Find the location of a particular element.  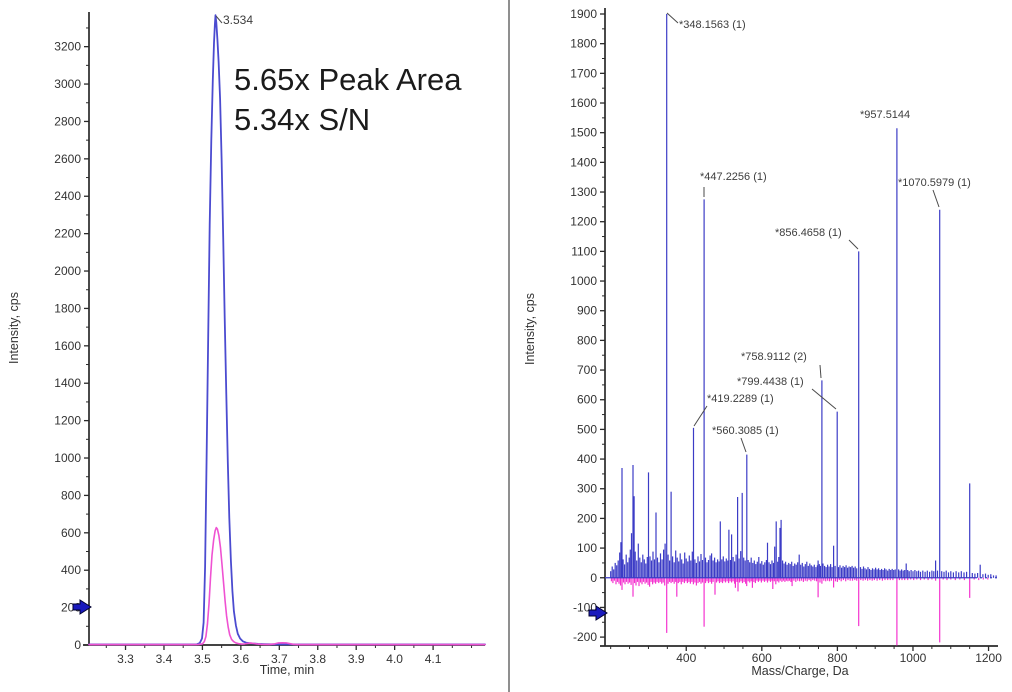

xic-y-tick-label: 0 is located at coordinates (77, 645).